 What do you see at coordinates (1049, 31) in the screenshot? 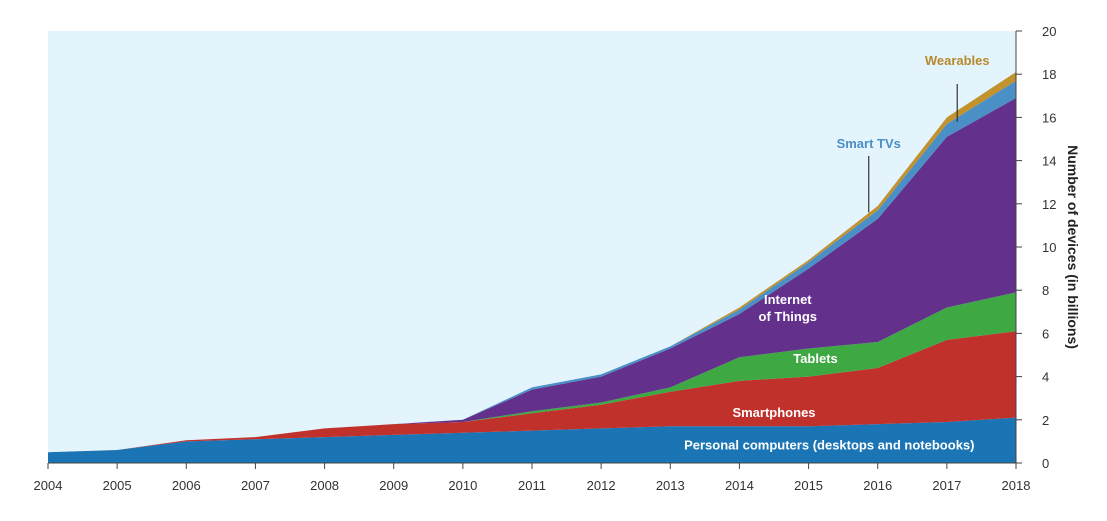
I see `y-tick-label: 20` at bounding box center [1049, 31].